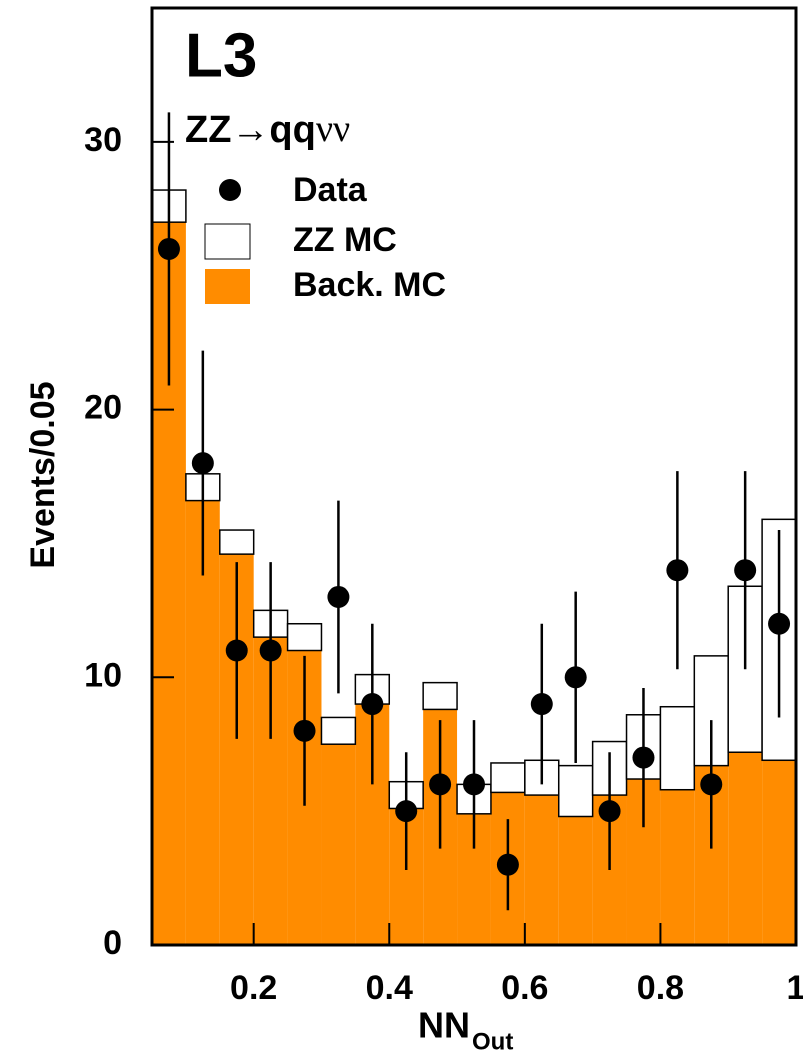 This screenshot has width=803, height=1055. I want to click on x-axis-label-sub: Out, so click(492, 1041).